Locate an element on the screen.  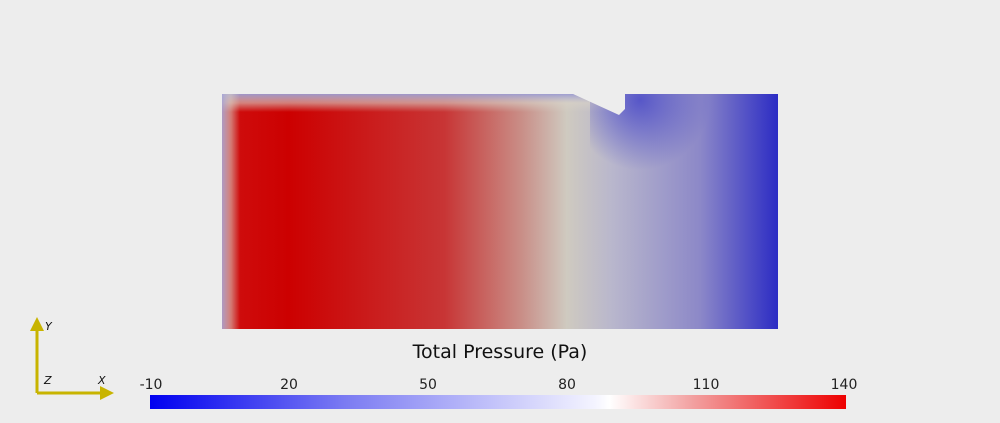
colorbar-tick: 110 is located at coordinates (706, 385).